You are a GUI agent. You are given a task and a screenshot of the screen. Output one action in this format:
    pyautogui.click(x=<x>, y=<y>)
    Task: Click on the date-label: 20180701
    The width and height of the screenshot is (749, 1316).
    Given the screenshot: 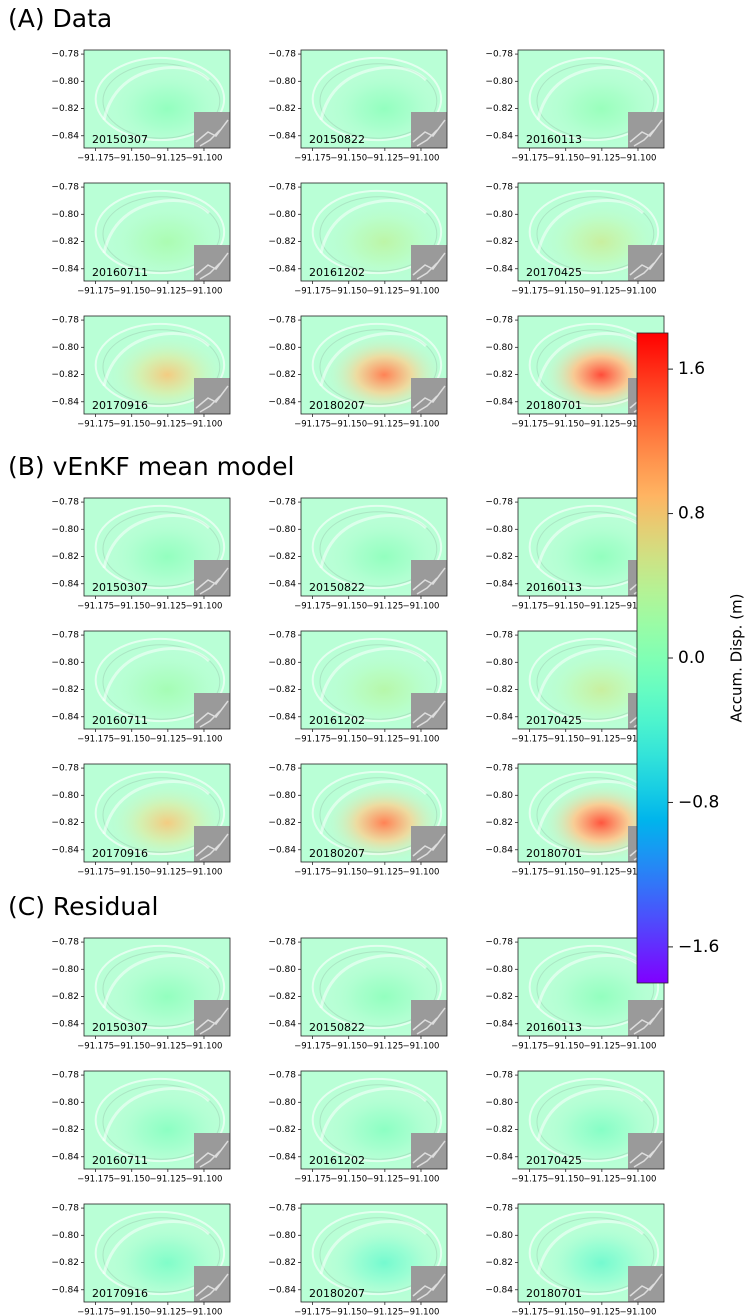 What is the action you would take?
    pyautogui.click(x=554, y=405)
    